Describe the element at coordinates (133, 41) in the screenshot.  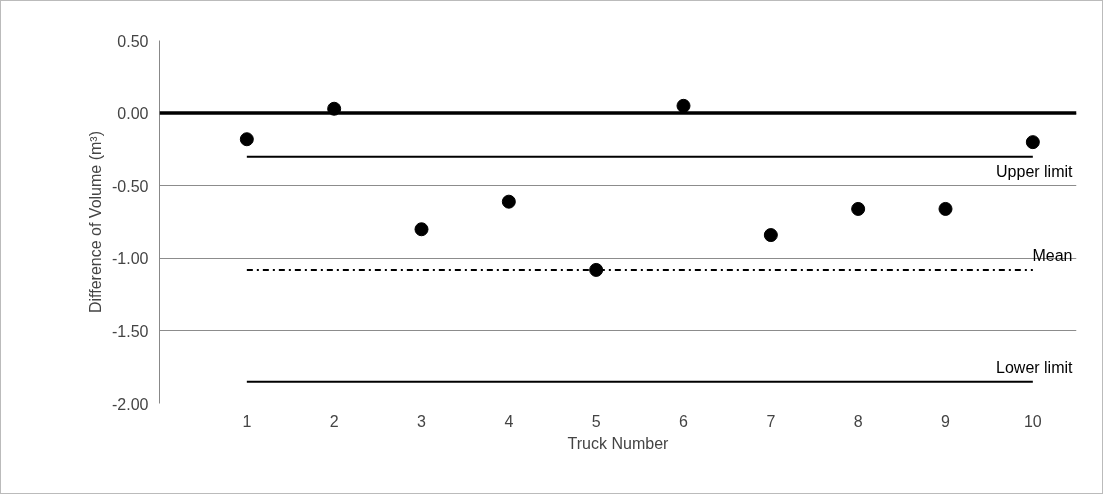
I see `y-tick-label: 0.50` at that location.